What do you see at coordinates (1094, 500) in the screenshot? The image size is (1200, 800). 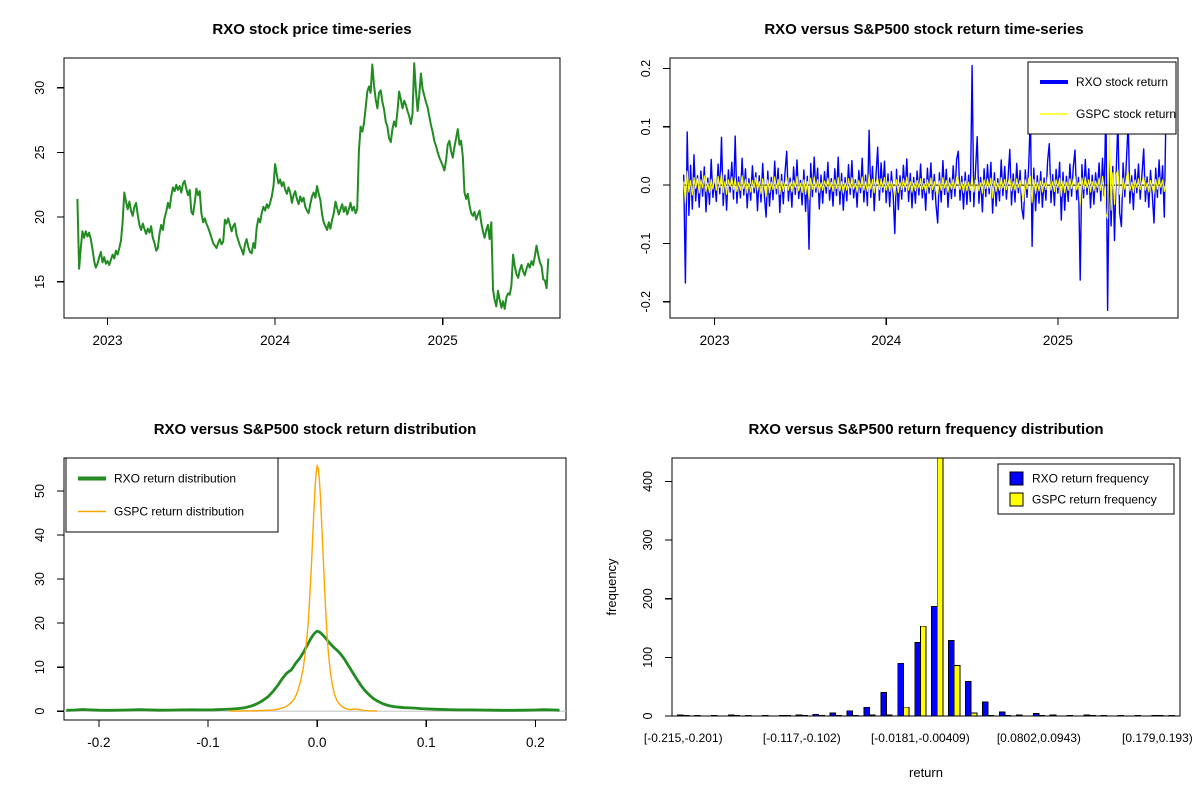 I see `legend-label: GSPC return frequency` at bounding box center [1094, 500].